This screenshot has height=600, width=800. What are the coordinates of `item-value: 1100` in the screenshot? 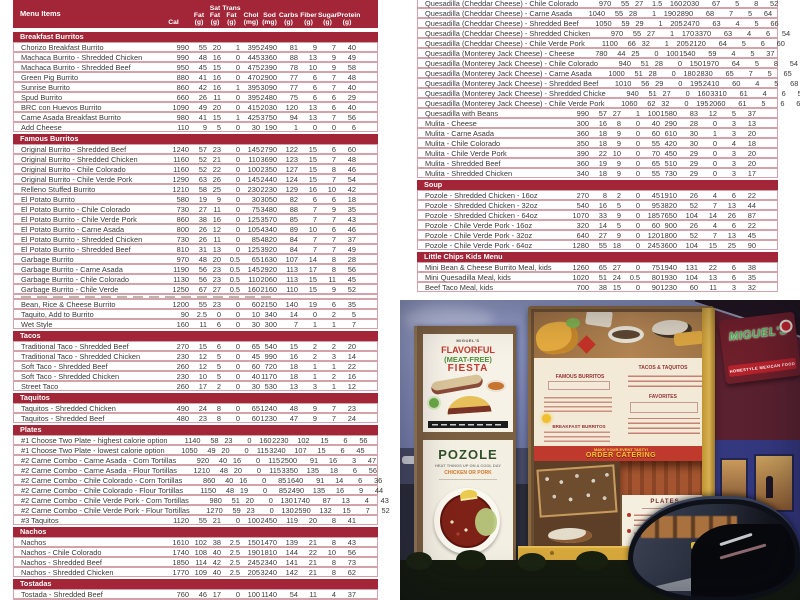 It's located at (609, 43).